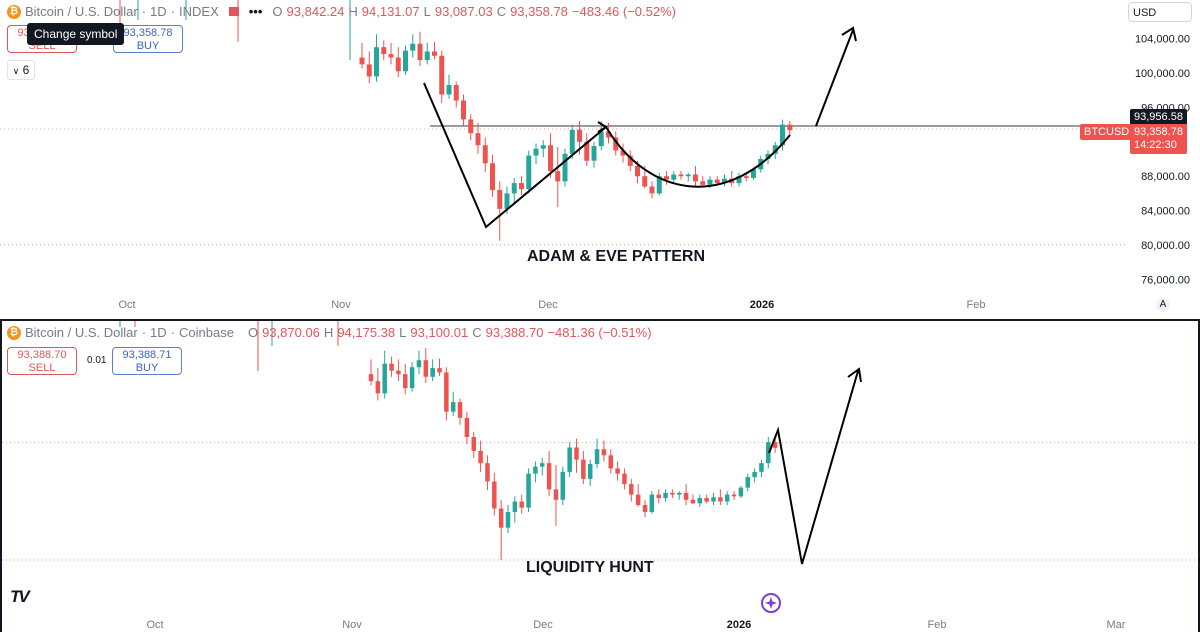  I want to click on open-value: 93,870.06, so click(291, 332).